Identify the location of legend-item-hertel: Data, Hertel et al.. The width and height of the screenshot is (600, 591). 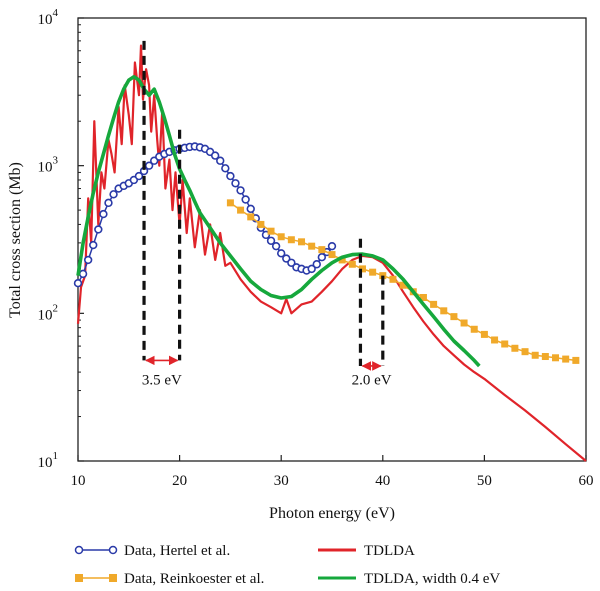
(152, 551).